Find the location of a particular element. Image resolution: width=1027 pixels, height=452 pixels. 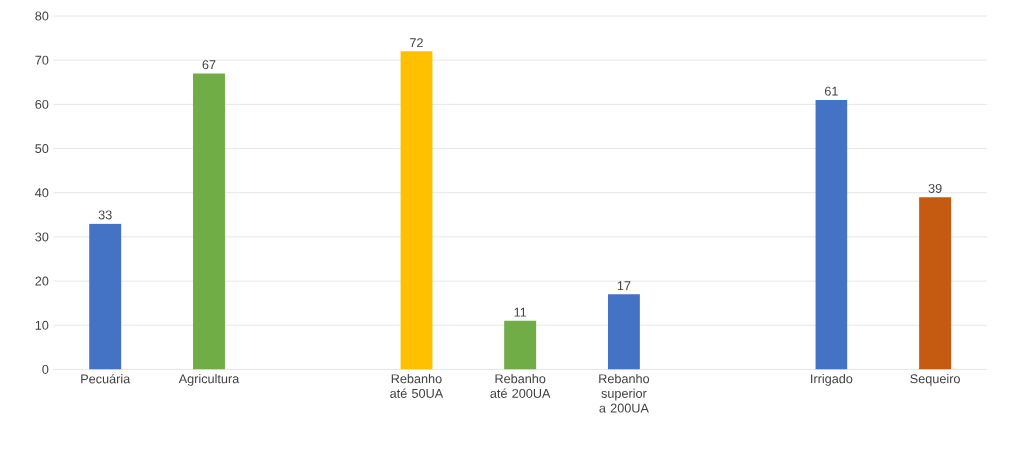

y-tick-label: 20 is located at coordinates (42, 281).